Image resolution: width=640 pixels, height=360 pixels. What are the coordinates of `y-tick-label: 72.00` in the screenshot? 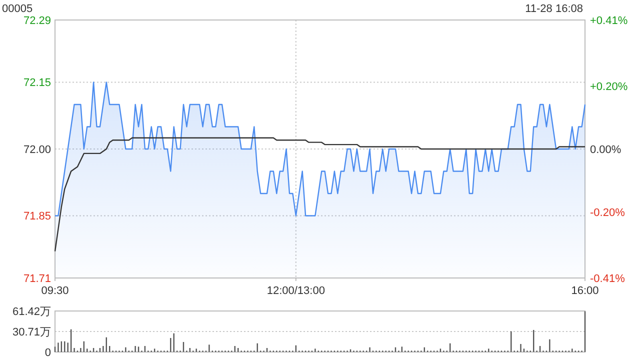 It's located at (37, 150).